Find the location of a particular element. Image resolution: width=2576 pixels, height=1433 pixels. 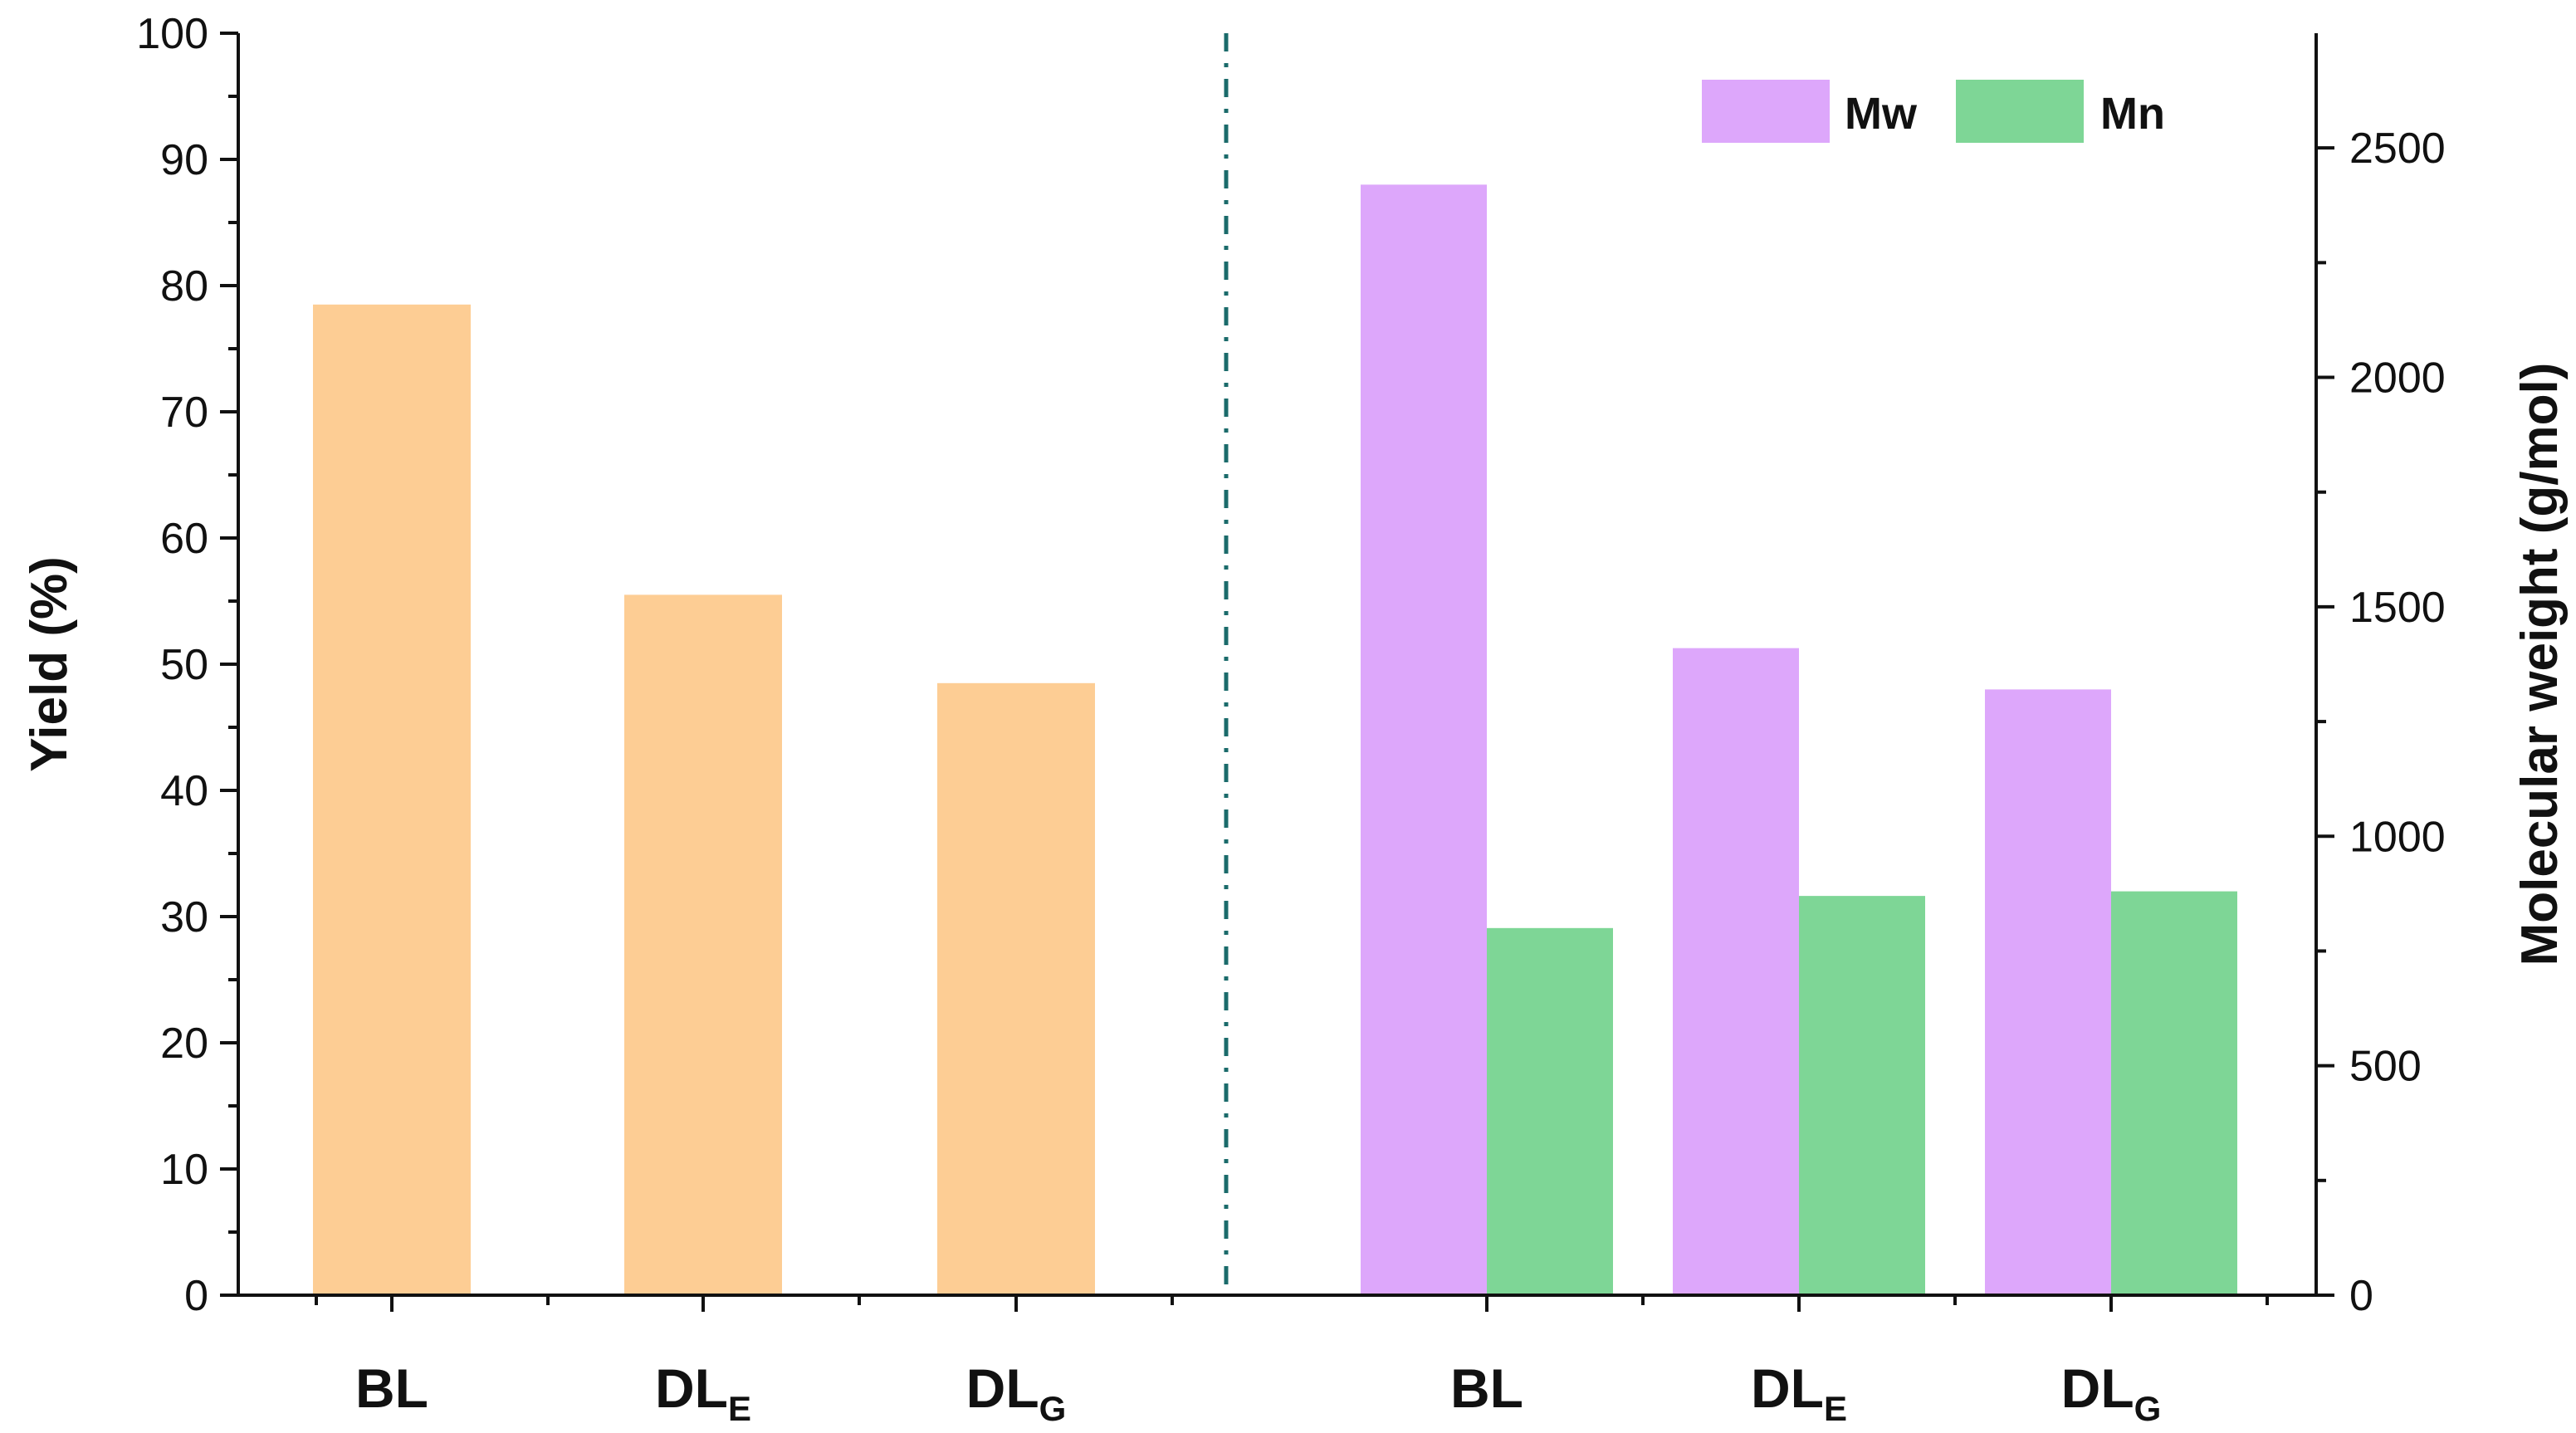

left-category-label-1: DLE is located at coordinates (703, 1393).